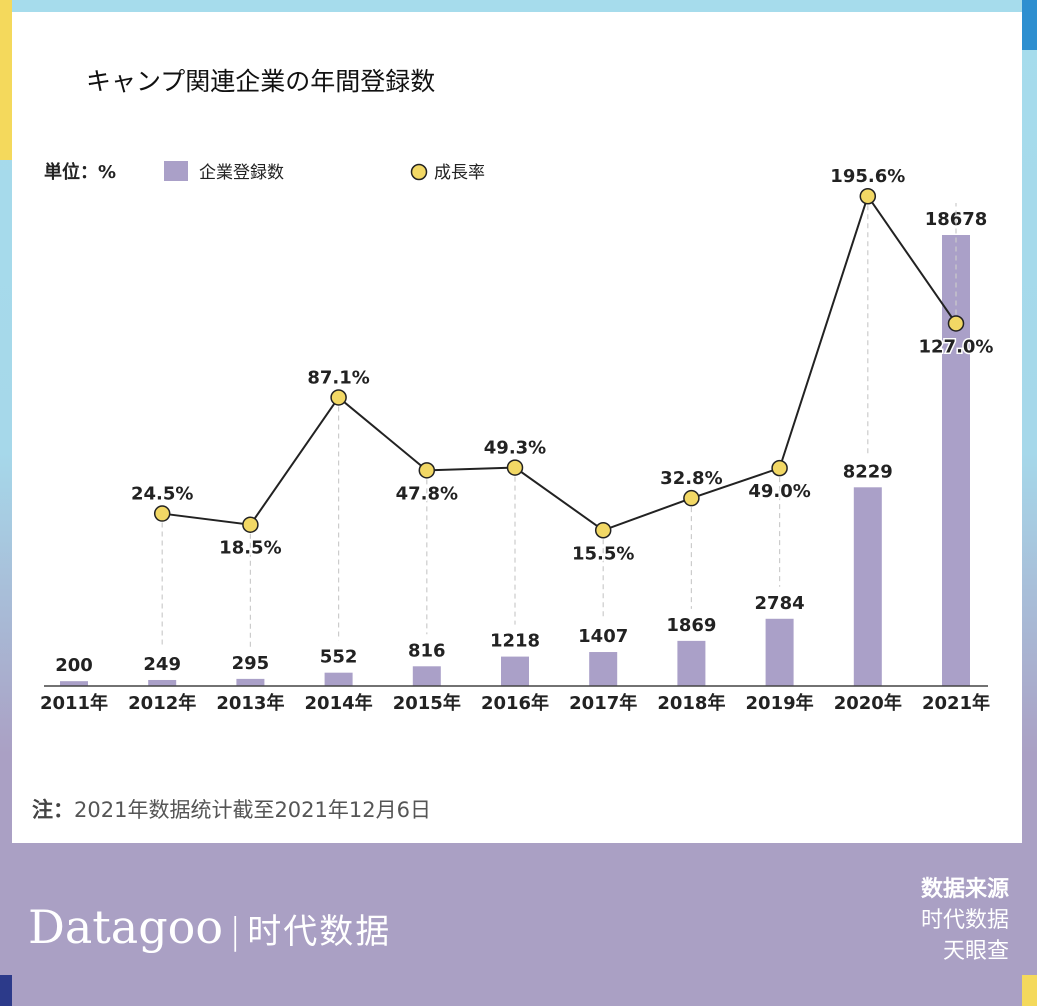  Describe the element at coordinates (338, 377) in the screenshot. I see `growth-value-label: 87.1%` at that location.